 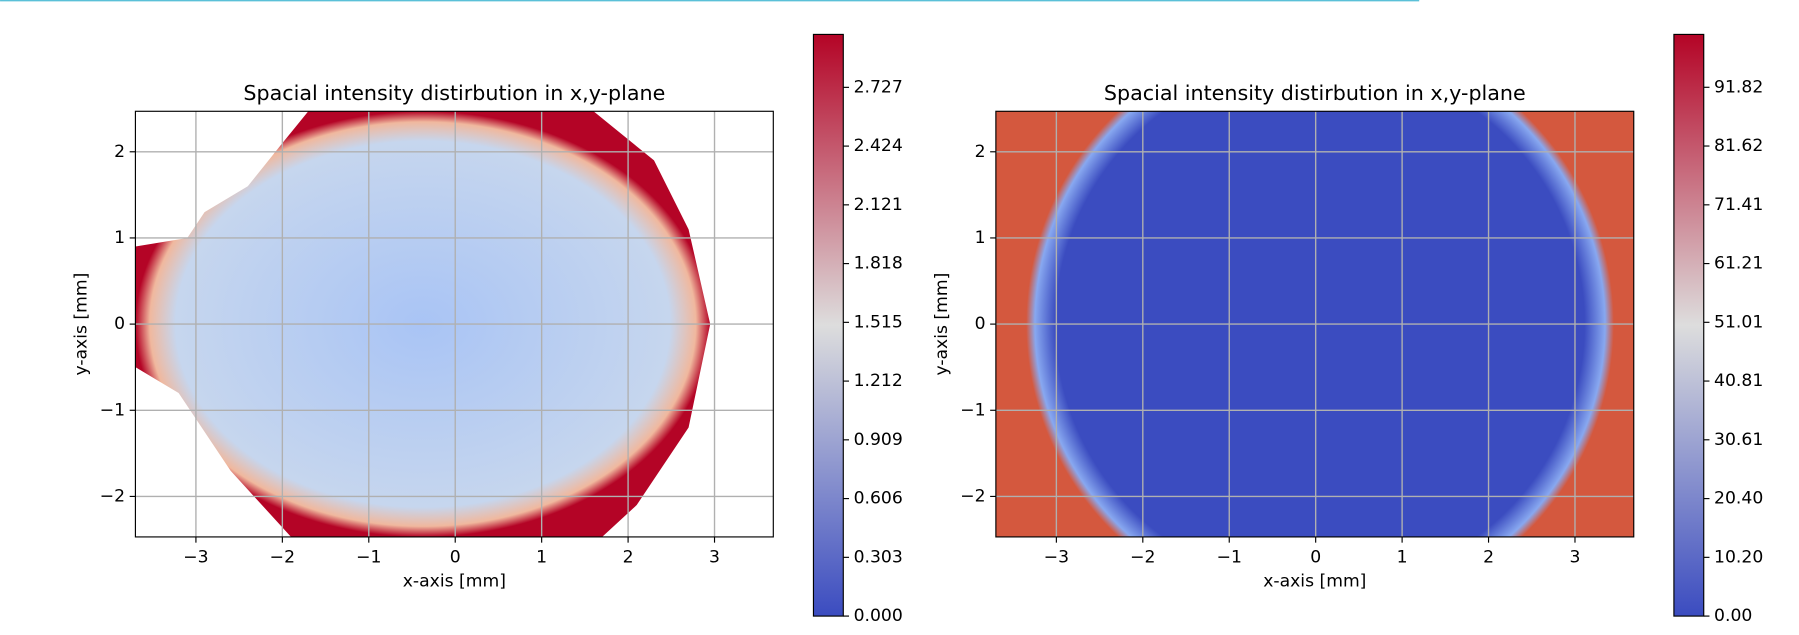 What do you see at coordinates (878, 322) in the screenshot?
I see `colorbar-tick-label: 1.515` at bounding box center [878, 322].